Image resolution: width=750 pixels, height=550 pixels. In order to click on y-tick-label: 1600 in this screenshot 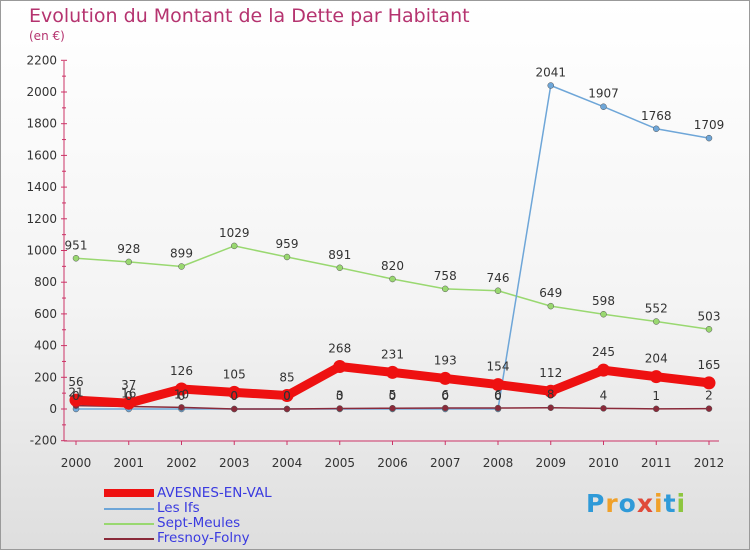, I will do `click(41, 155)`.